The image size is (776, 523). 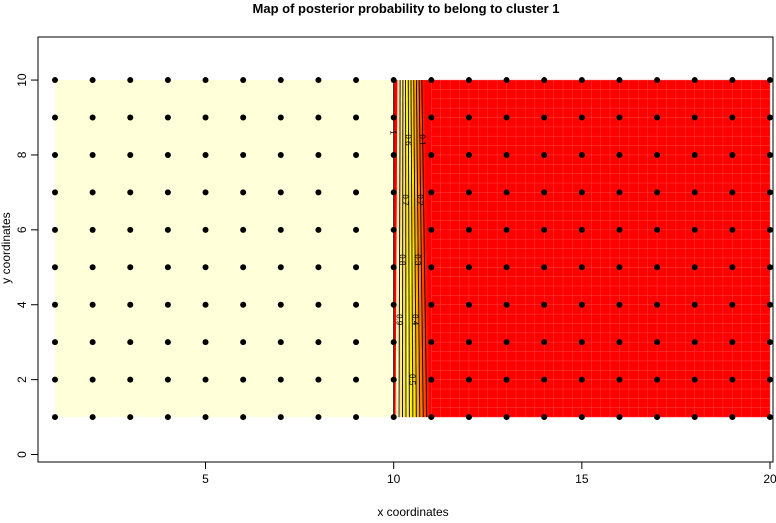 I want to click on contour-label: 0.5, so click(x=412, y=380).